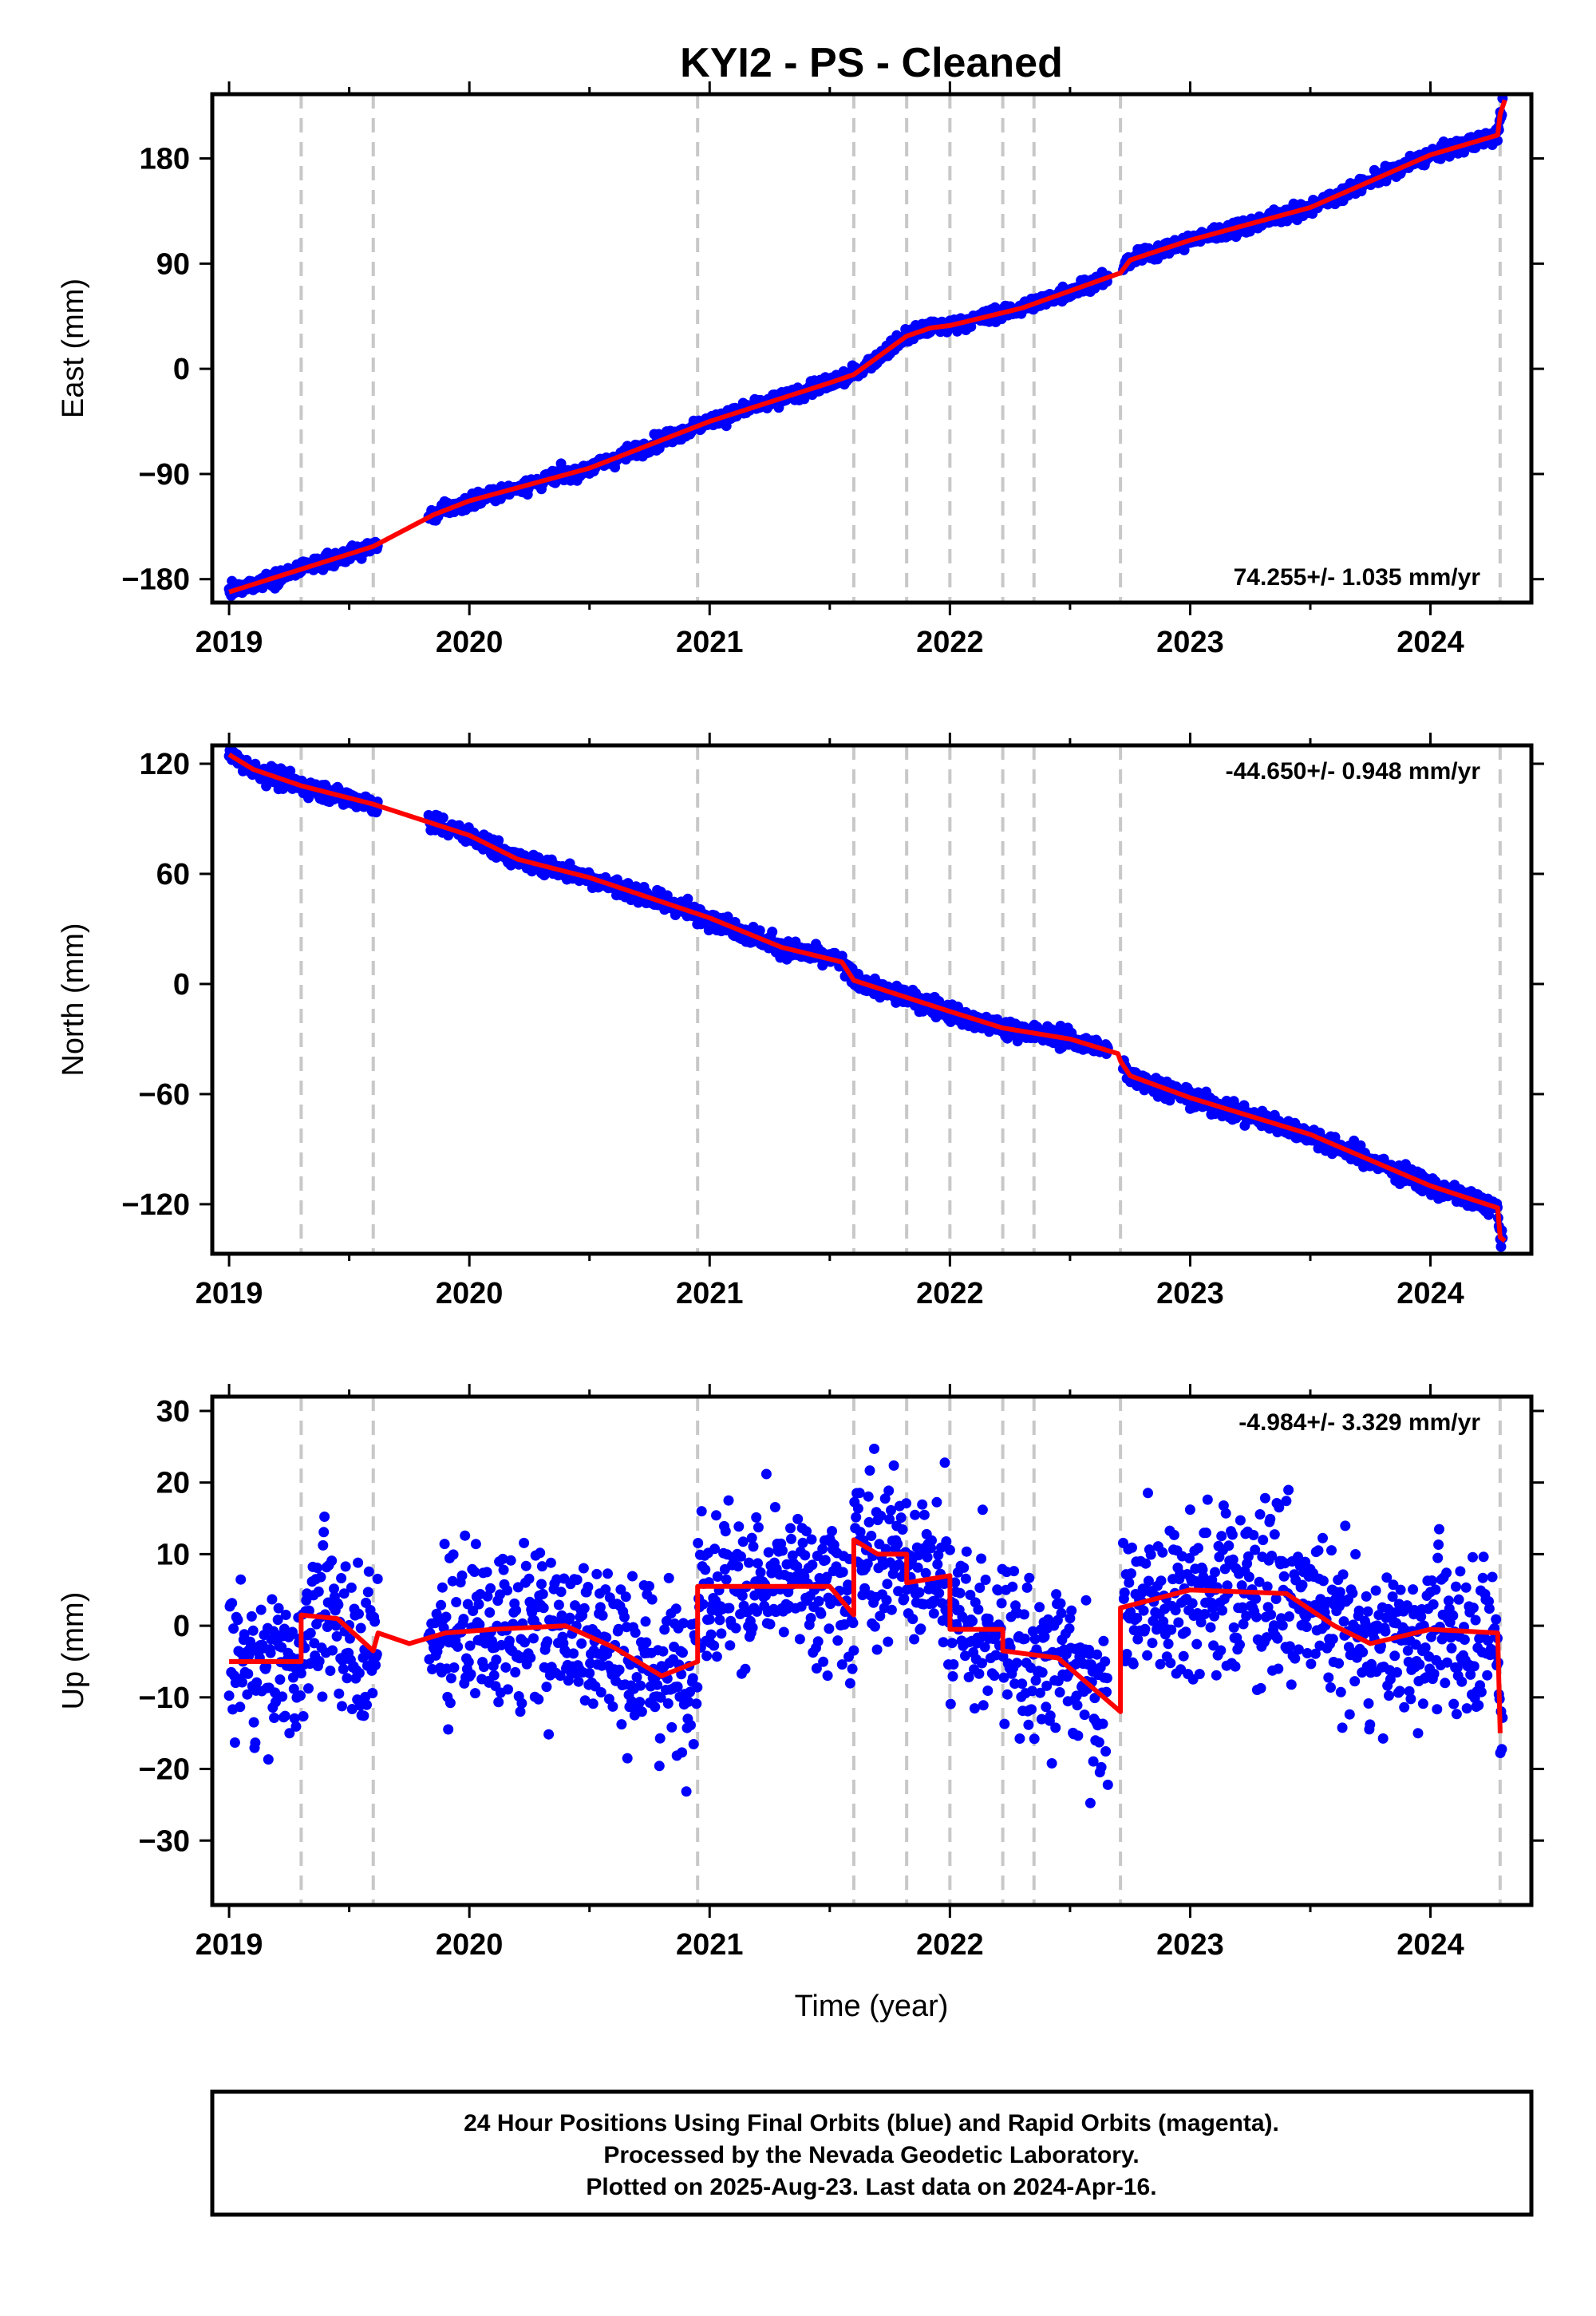  What do you see at coordinates (1430, 1293) in the screenshot?
I see `x-tick-label: 2024` at bounding box center [1430, 1293].